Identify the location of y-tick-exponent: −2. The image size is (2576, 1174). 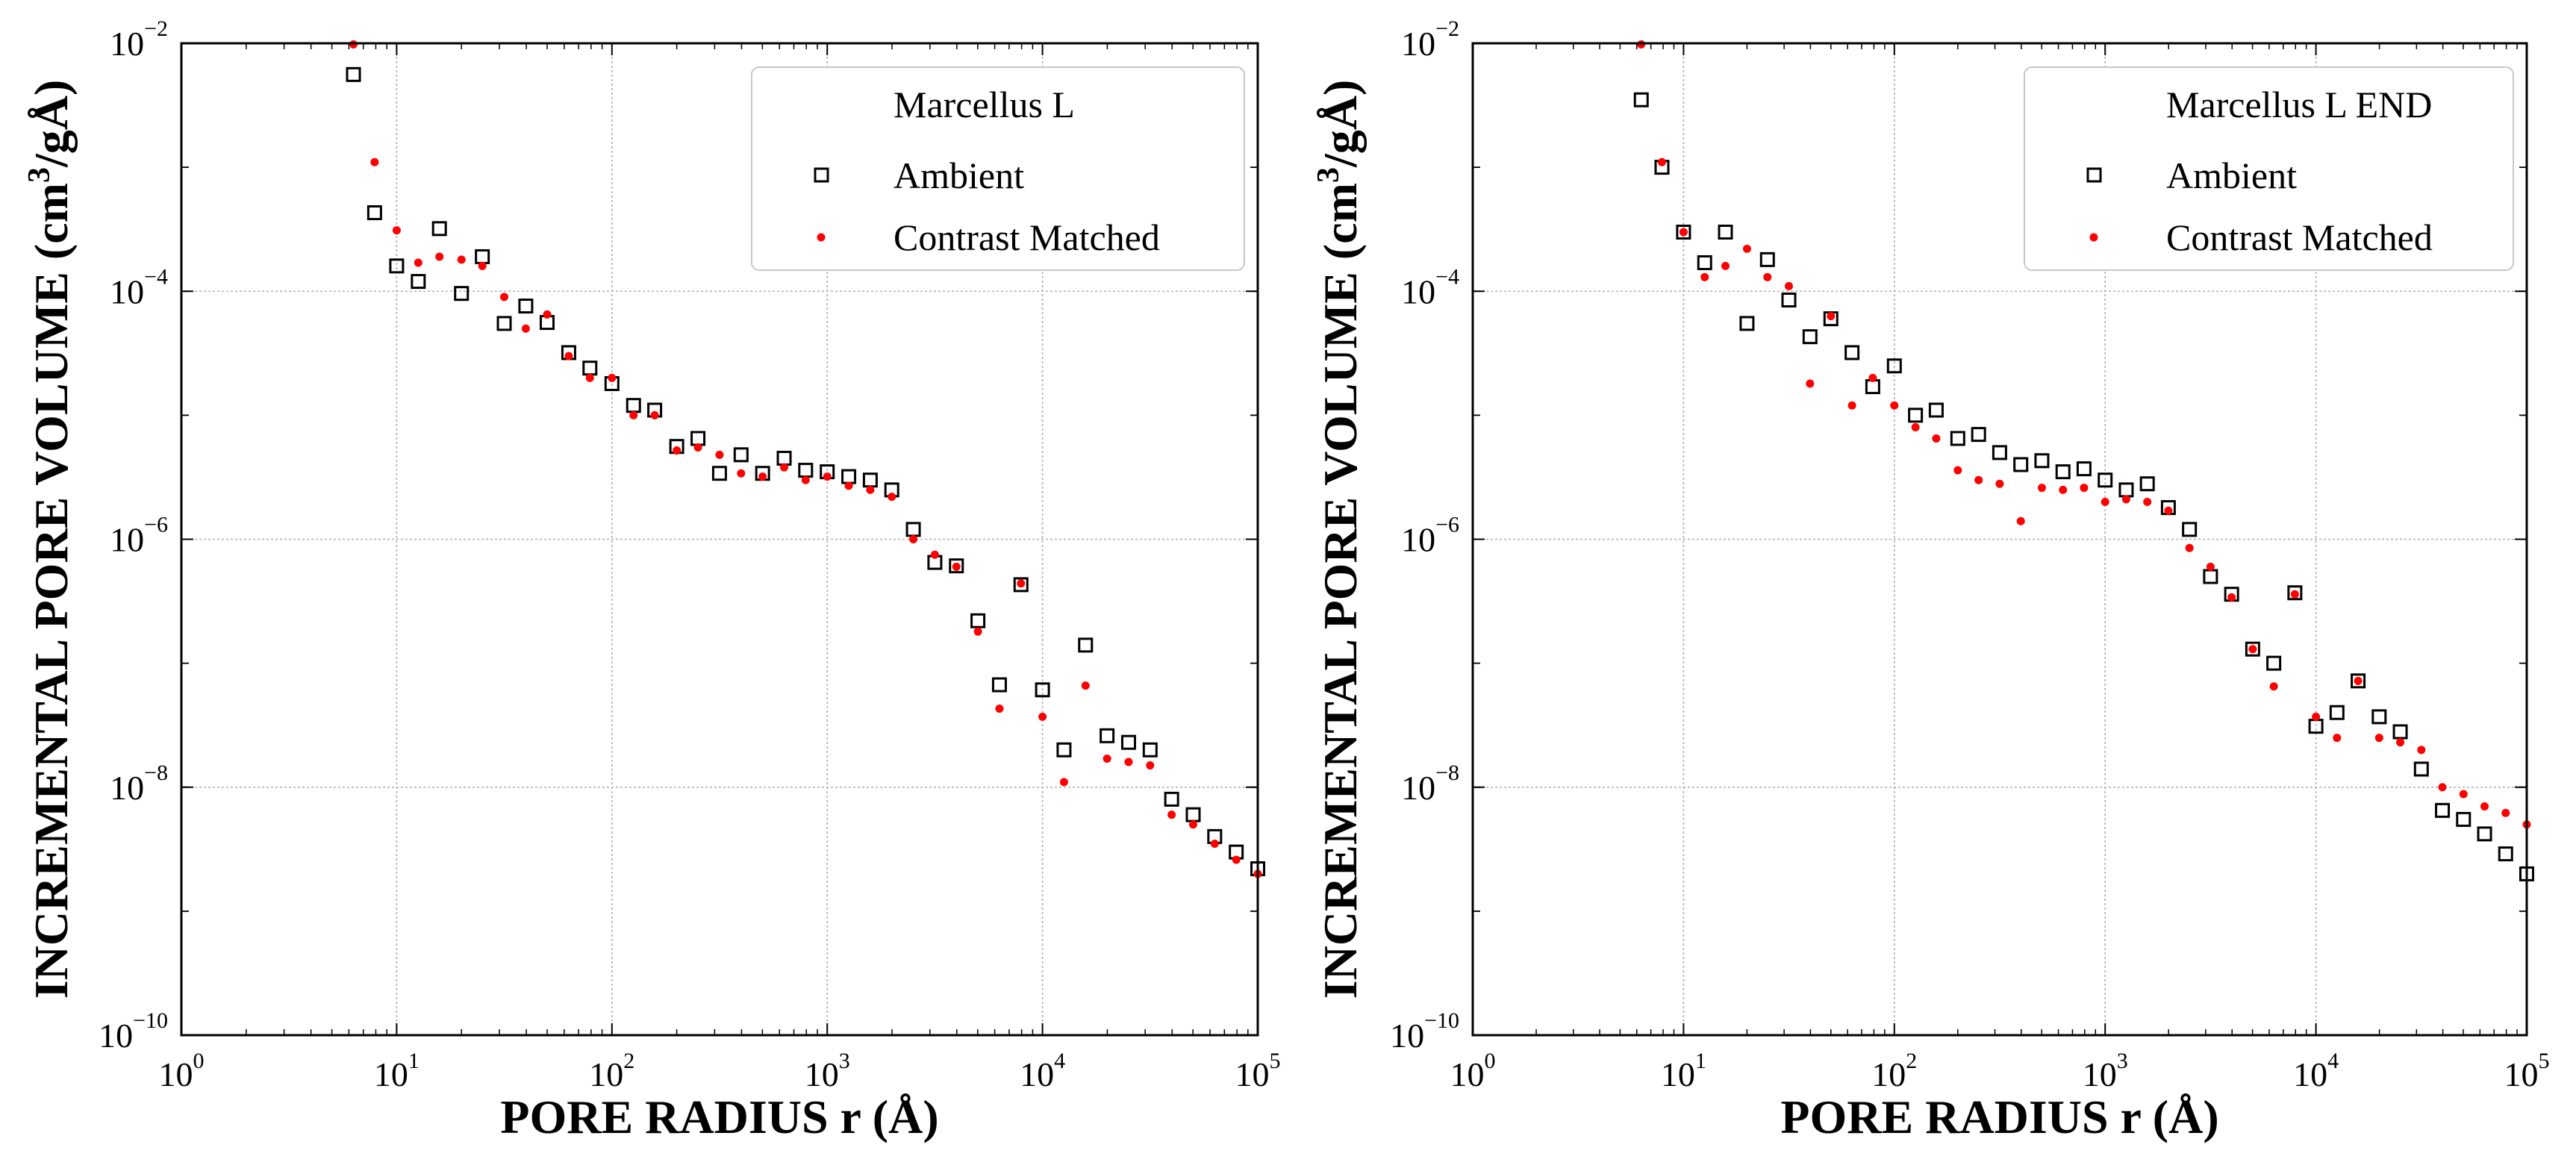
(156, 29).